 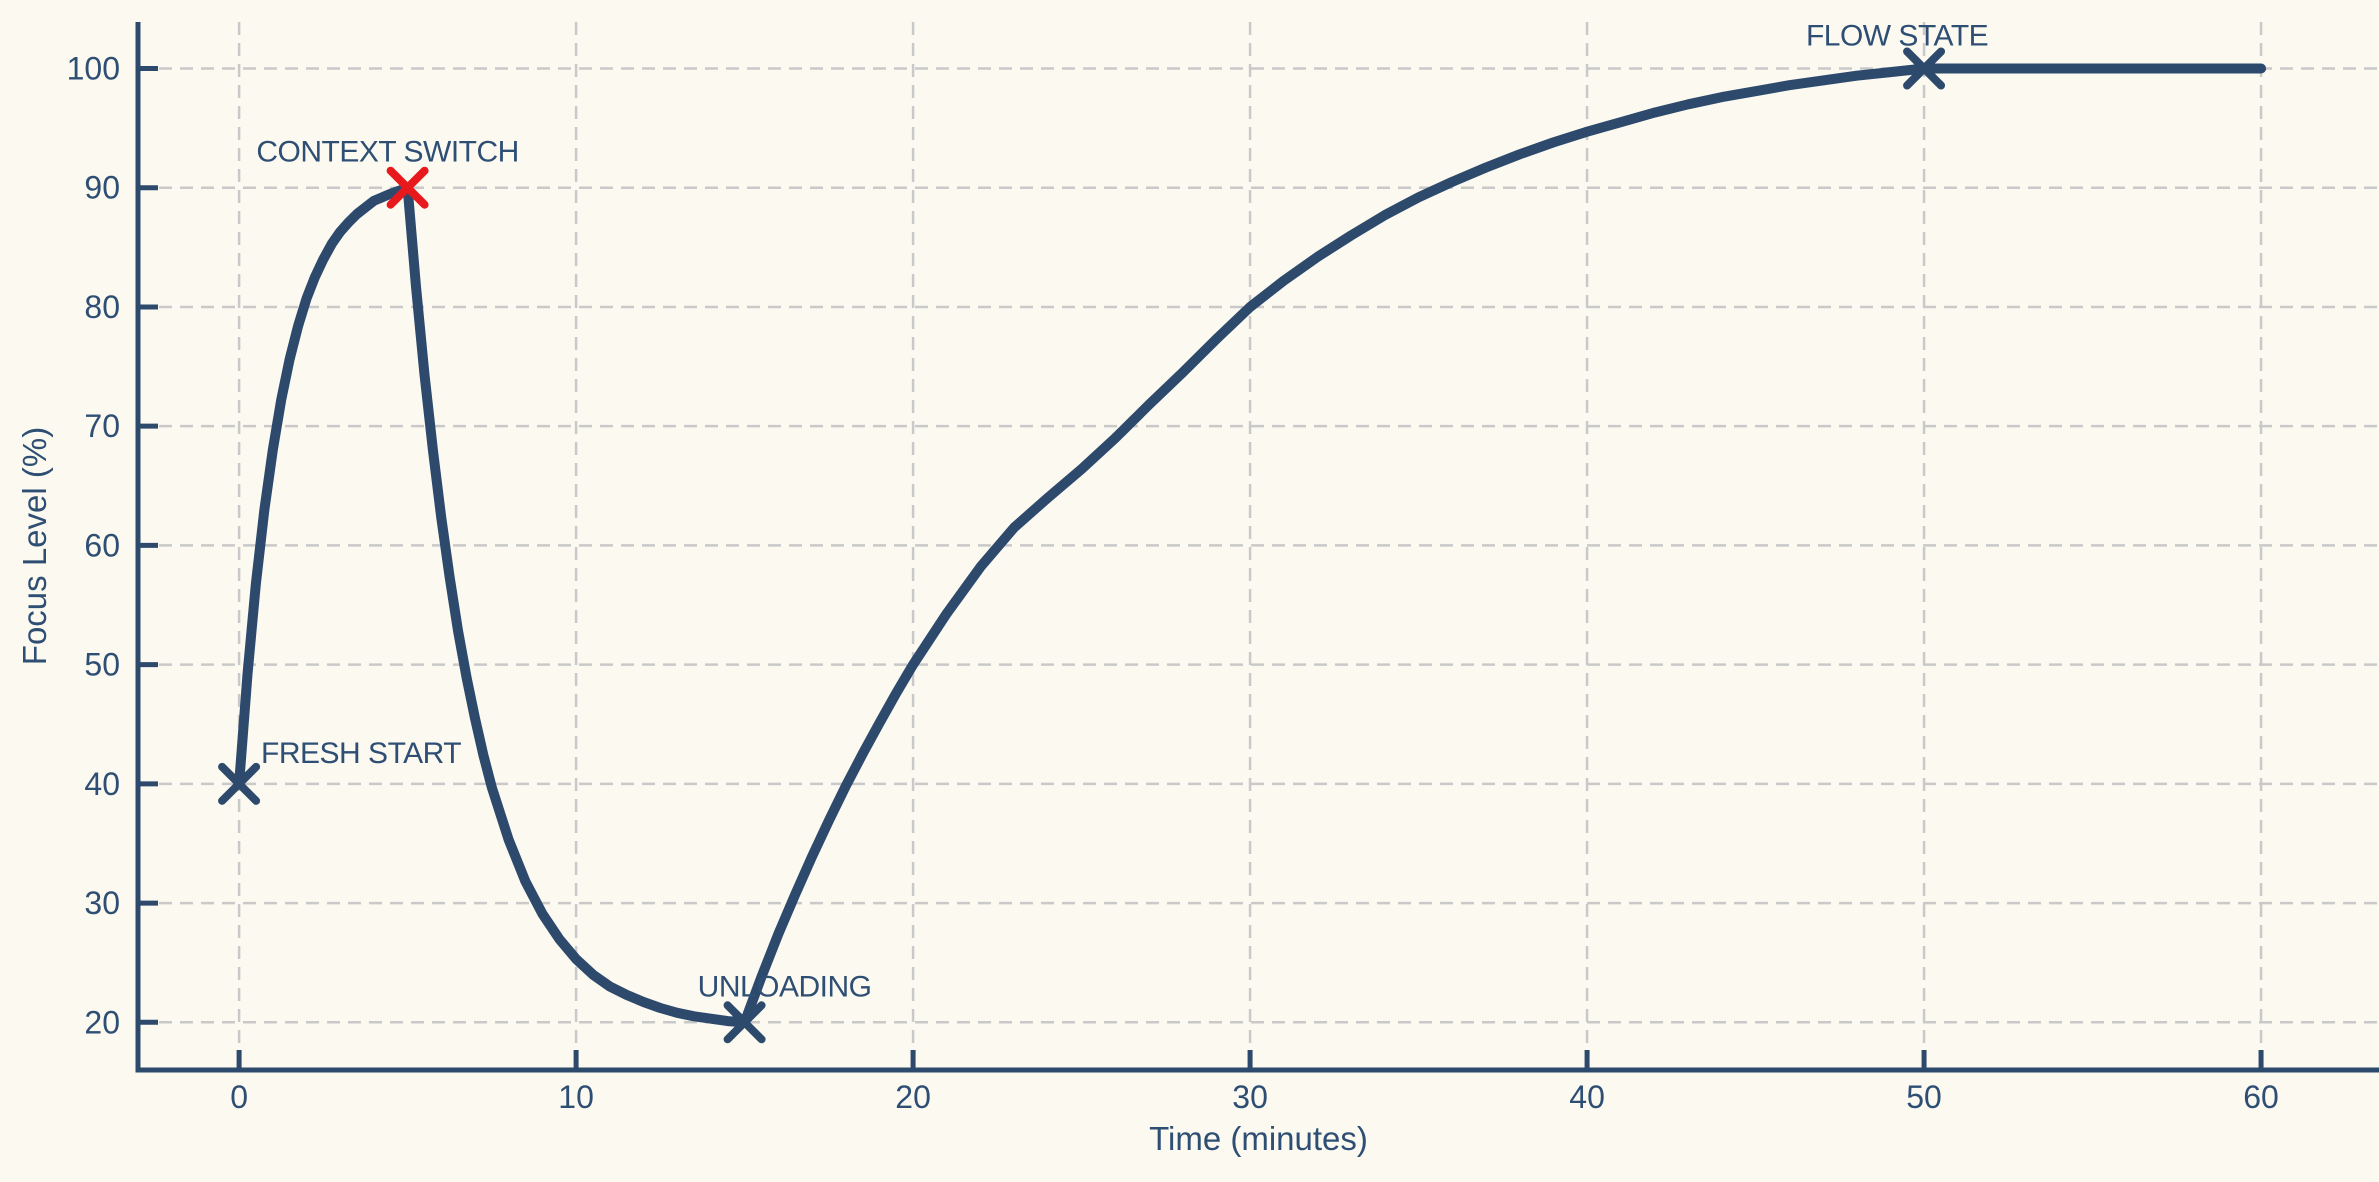 I want to click on annotation-label: UNLOADING, so click(x=785, y=986).